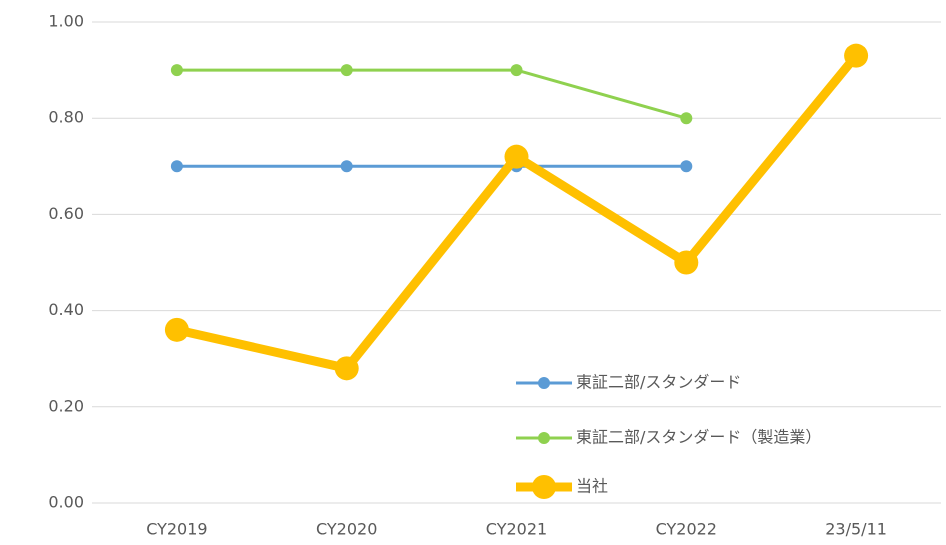 Image resolution: width=946 pixels, height=545 pixels. What do you see at coordinates (346, 529) in the screenshot?
I see `x-tick-label: CY2020` at bounding box center [346, 529].